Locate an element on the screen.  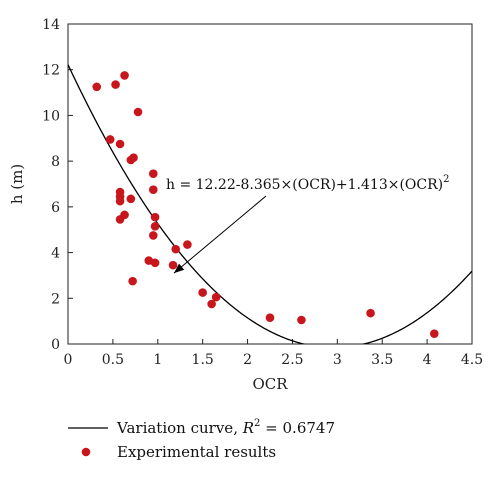
x-tick-label: 0.5 is located at coordinates (113, 360).